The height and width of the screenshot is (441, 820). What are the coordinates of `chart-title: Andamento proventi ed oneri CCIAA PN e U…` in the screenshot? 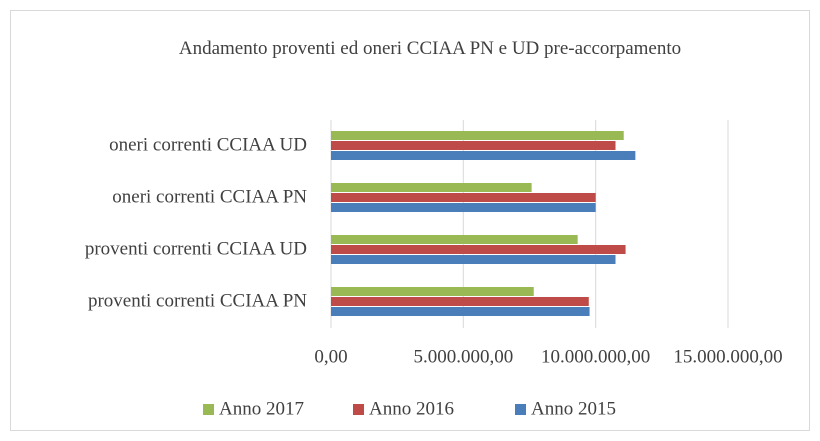 It's located at (430, 48).